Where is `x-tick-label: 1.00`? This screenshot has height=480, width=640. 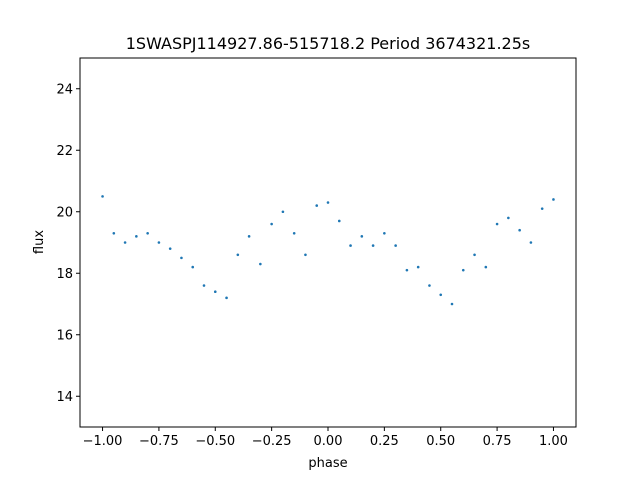 x-tick-label: 1.00 is located at coordinates (553, 441).